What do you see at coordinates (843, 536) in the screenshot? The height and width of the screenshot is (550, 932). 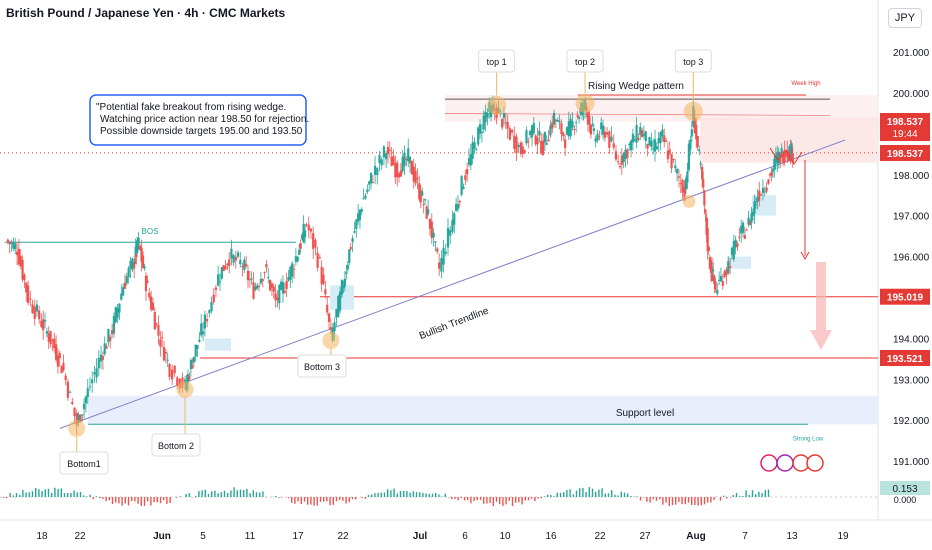 I see `time-tick: 19` at bounding box center [843, 536].